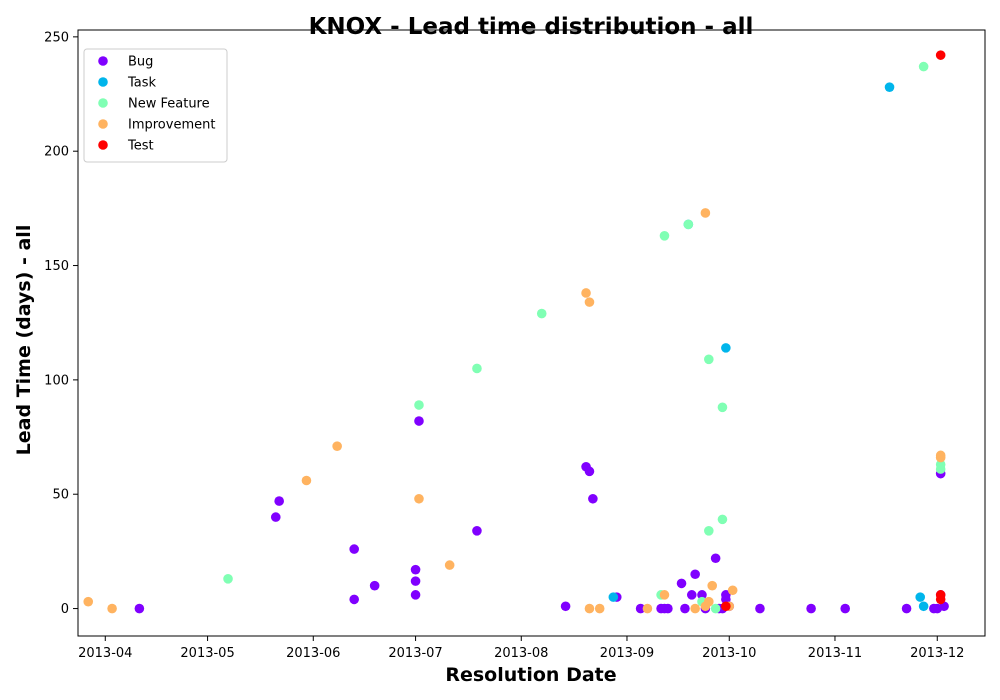  I want to click on legend-frame, so click(155, 105).